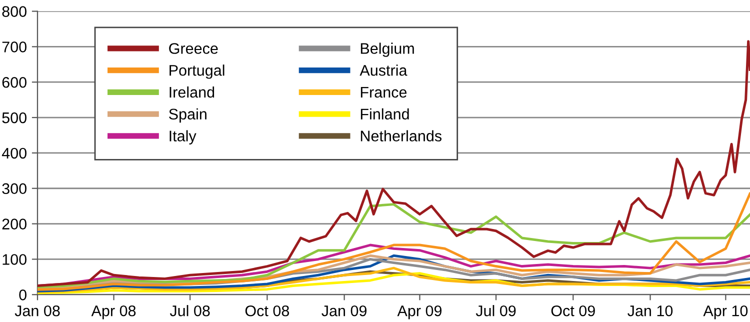  Describe the element at coordinates (14, 11) in the screenshot. I see `y-tick-label: 800` at that location.